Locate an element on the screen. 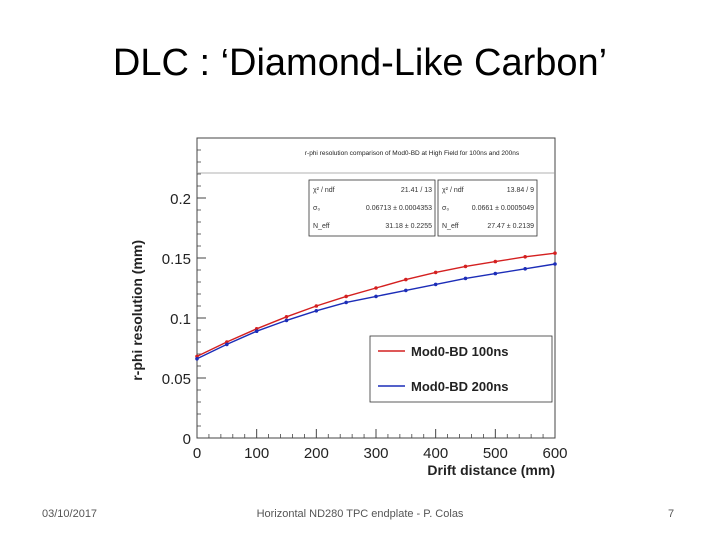 Image resolution: width=720 pixels, height=540 pixels. y-tick-label: 0.05 is located at coordinates (176, 379).